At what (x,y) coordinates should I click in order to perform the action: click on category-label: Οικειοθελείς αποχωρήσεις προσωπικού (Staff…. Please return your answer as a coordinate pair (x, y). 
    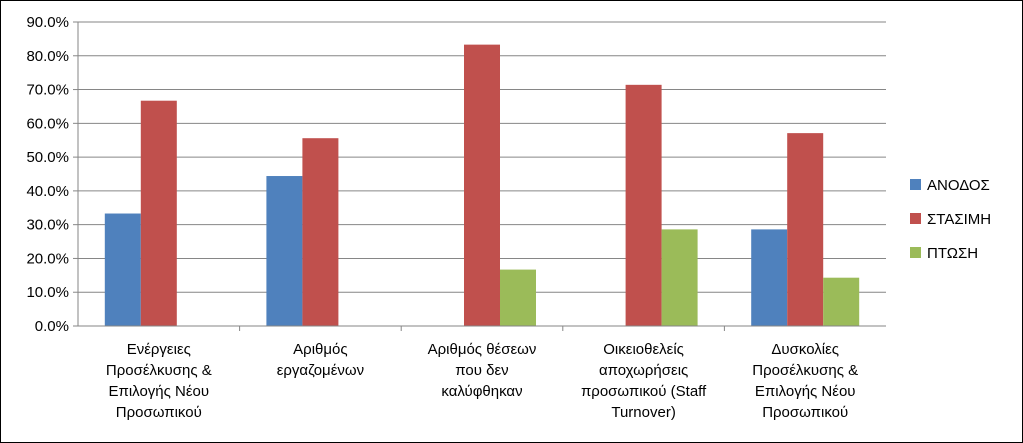
    Looking at the image, I should click on (644, 381).